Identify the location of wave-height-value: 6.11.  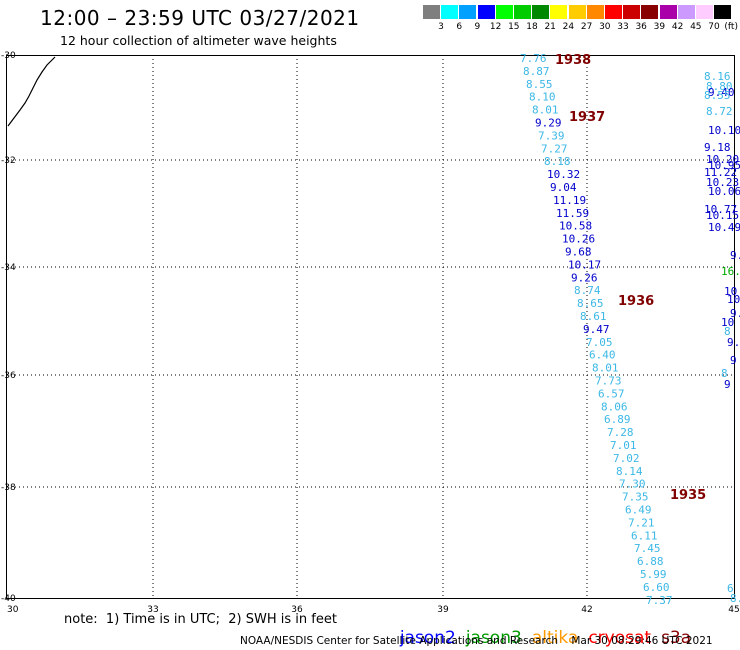
(644, 535).